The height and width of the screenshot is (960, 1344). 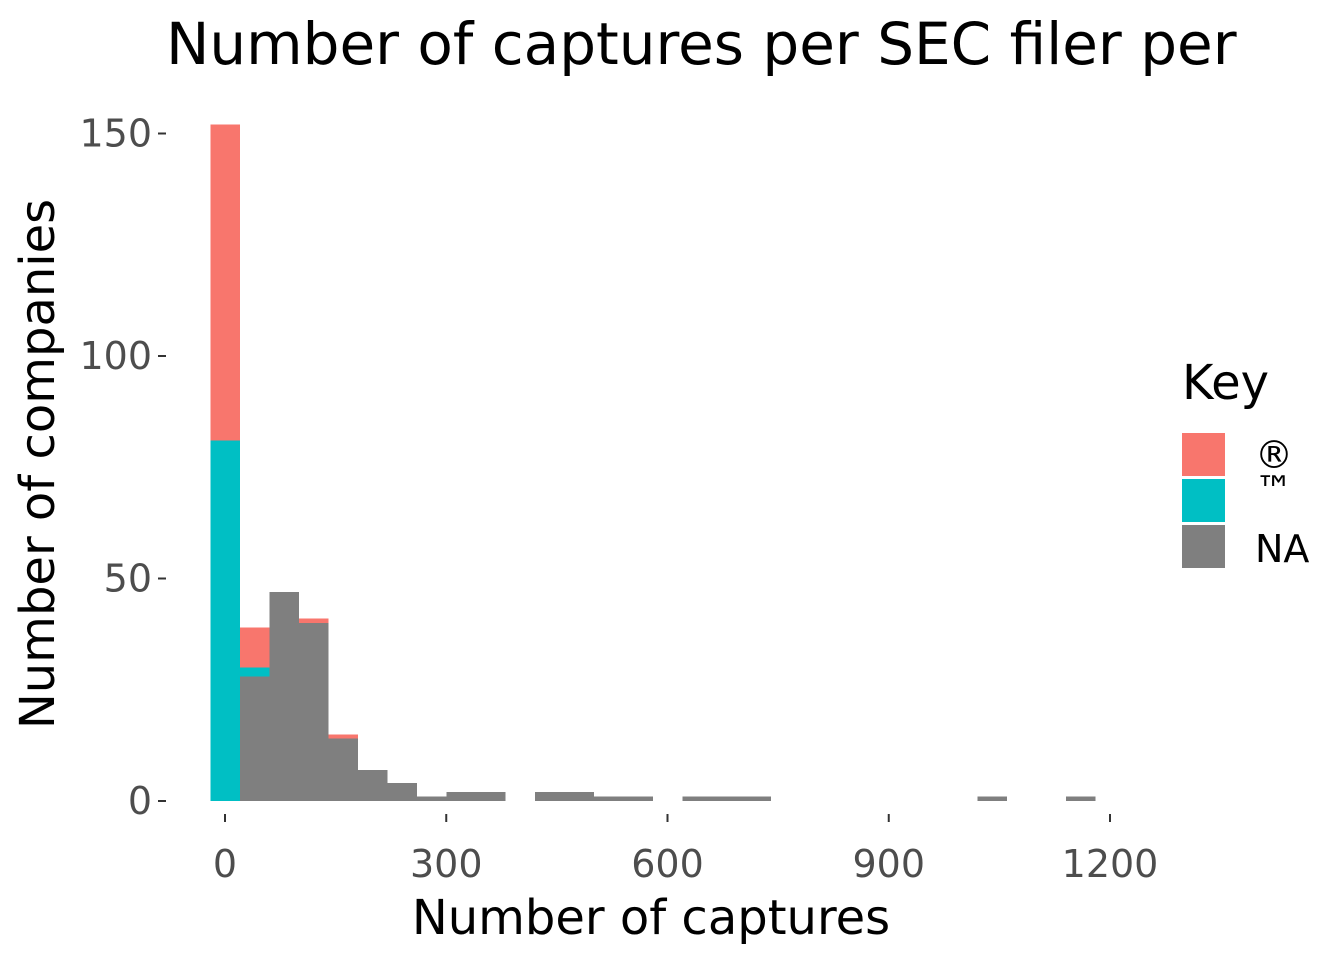 I want to click on y-axis-title: Number of companies, so click(x=38, y=464).